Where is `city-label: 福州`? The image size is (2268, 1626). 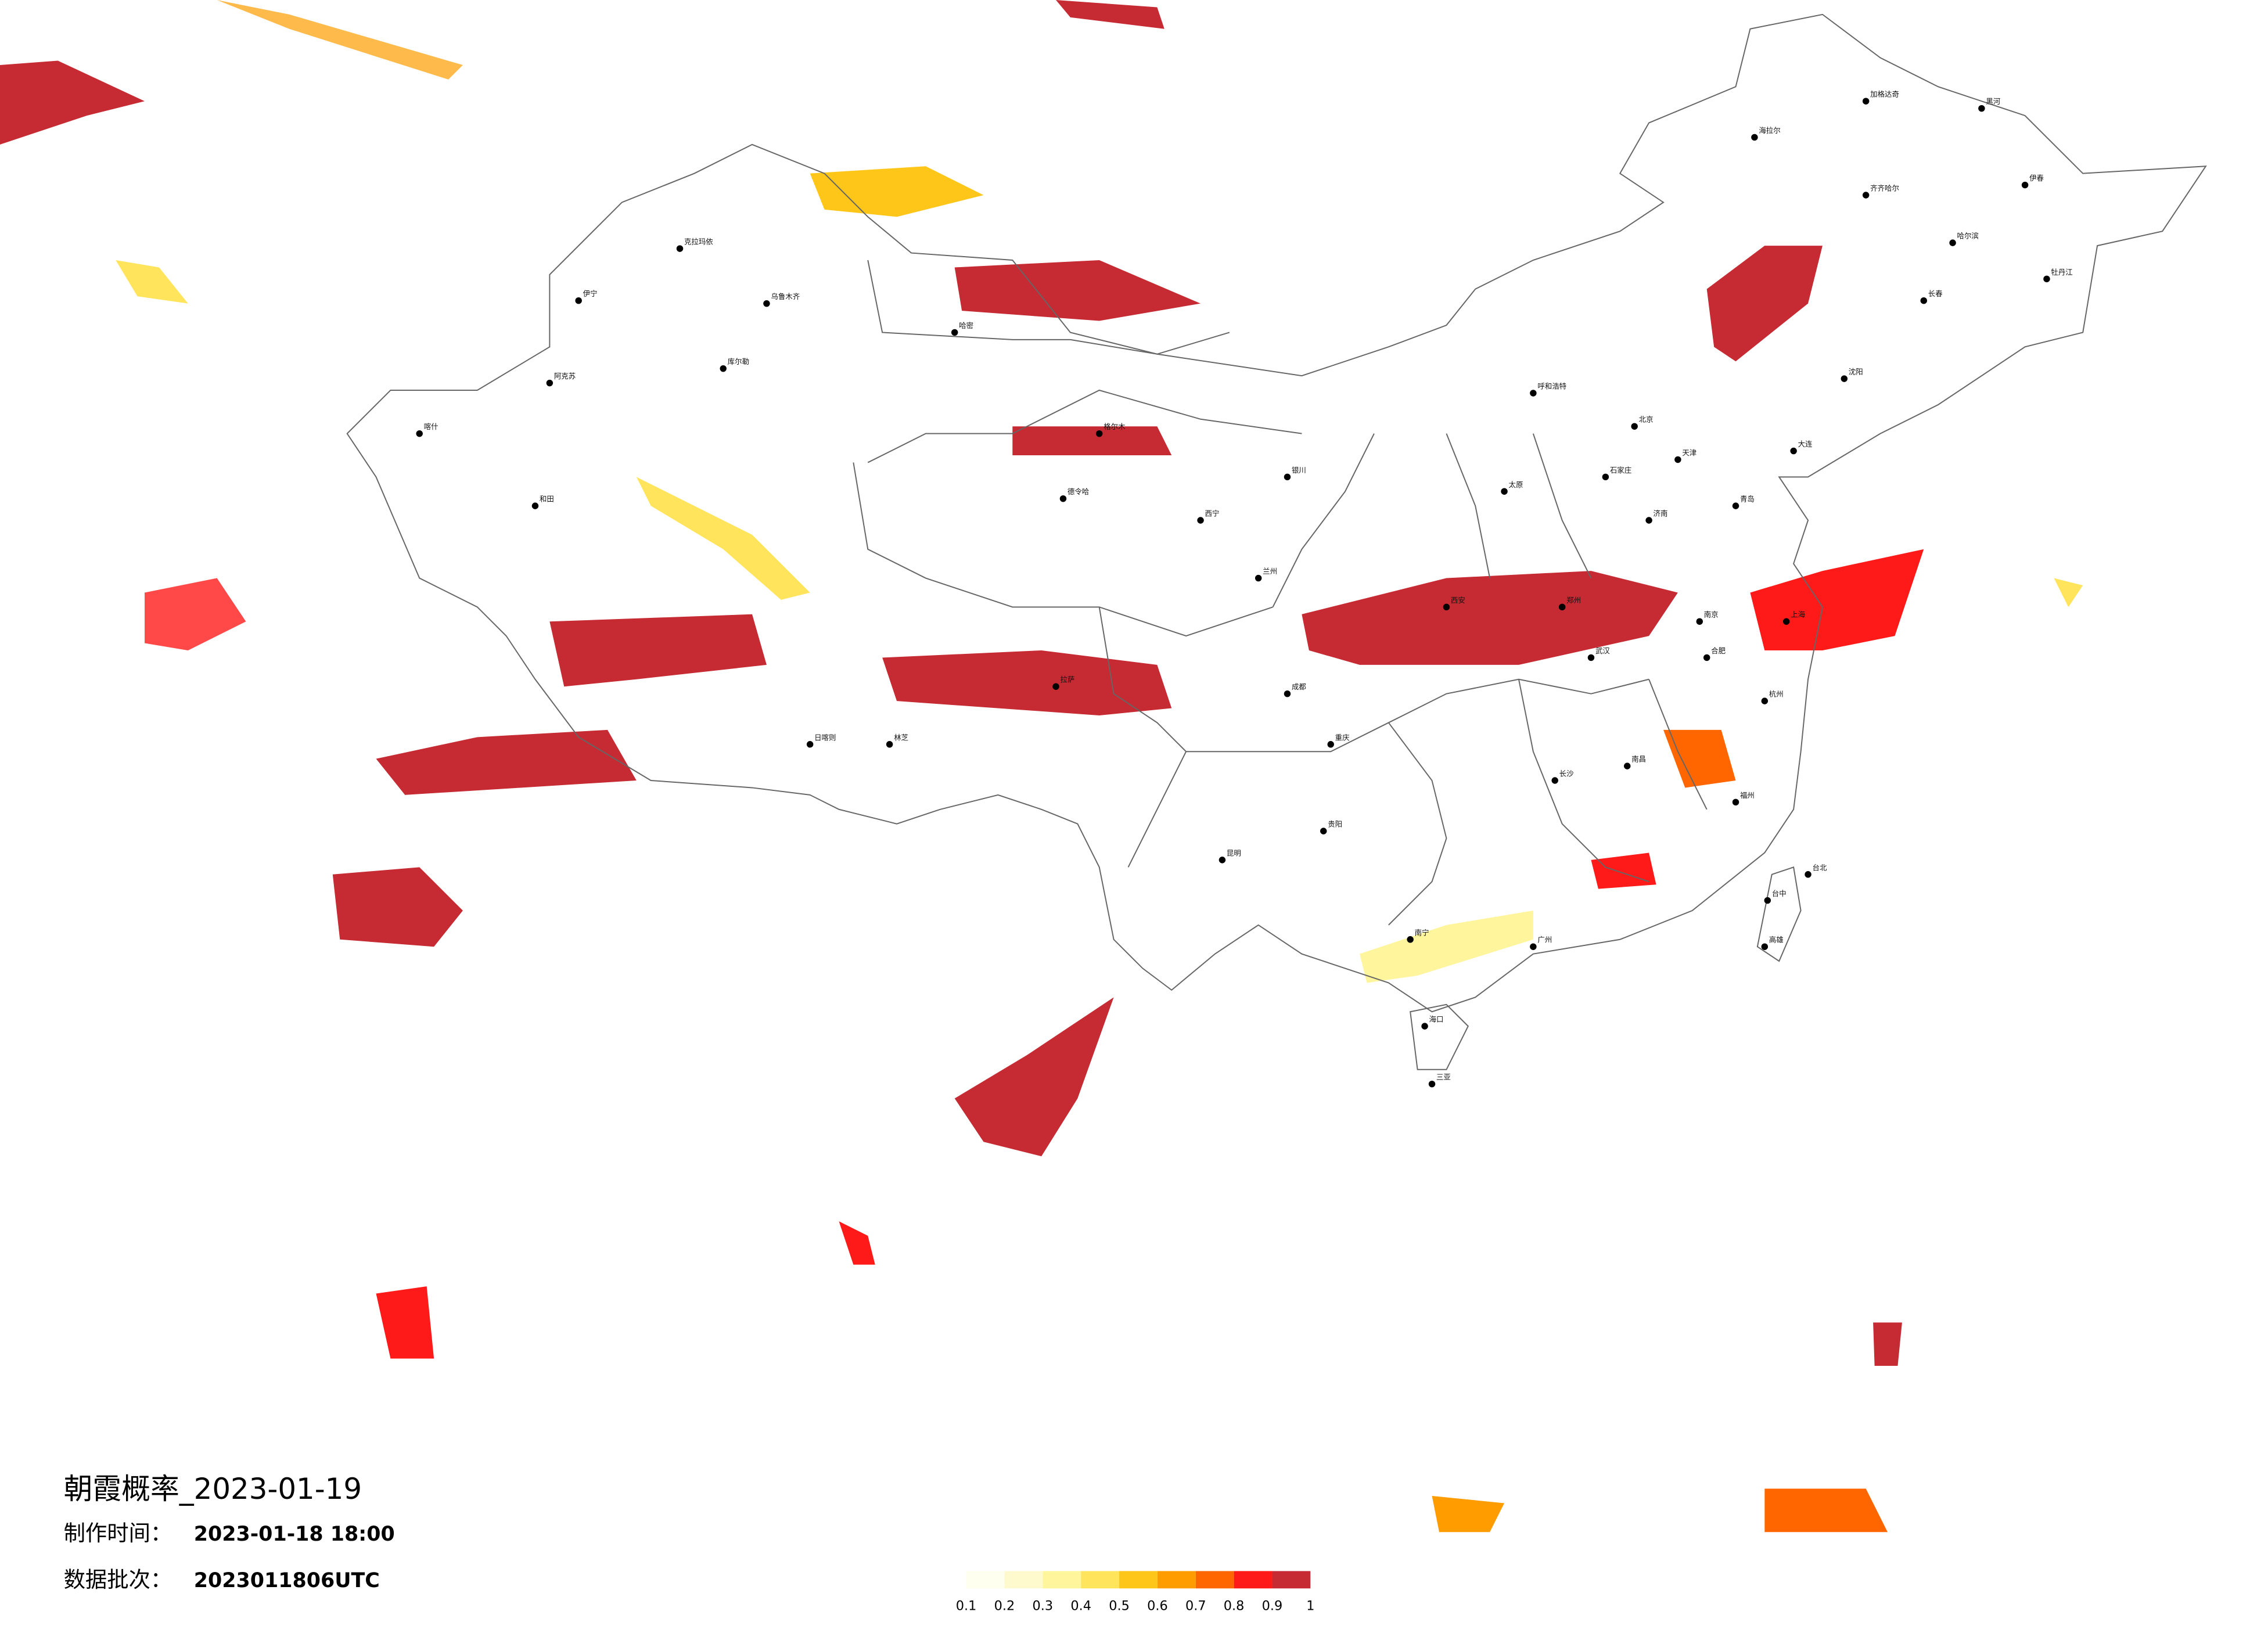 city-label: 福州 is located at coordinates (1747, 795).